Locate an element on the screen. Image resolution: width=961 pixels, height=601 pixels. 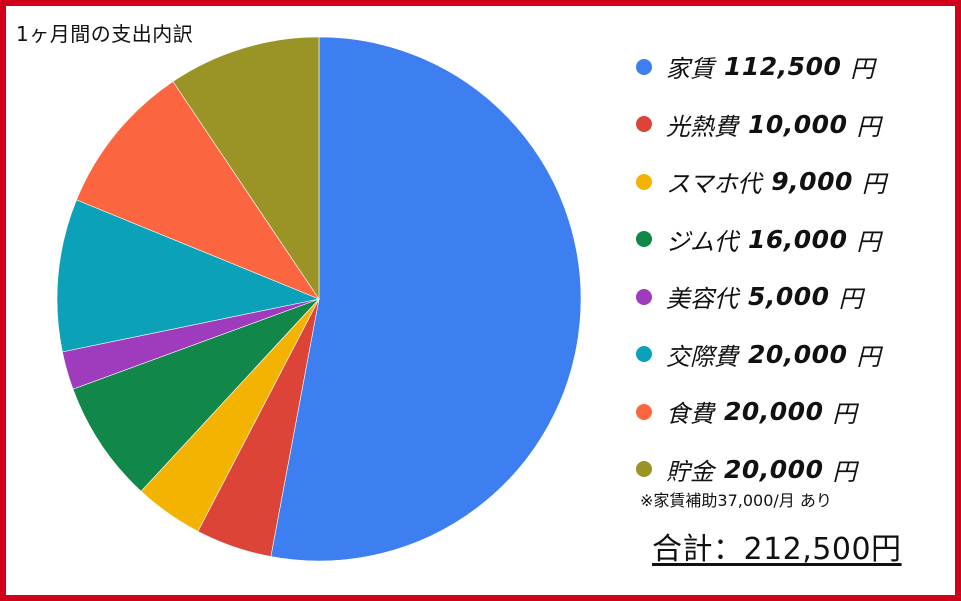
legend-amount-5: 20,000 is located at coordinates (798, 354).